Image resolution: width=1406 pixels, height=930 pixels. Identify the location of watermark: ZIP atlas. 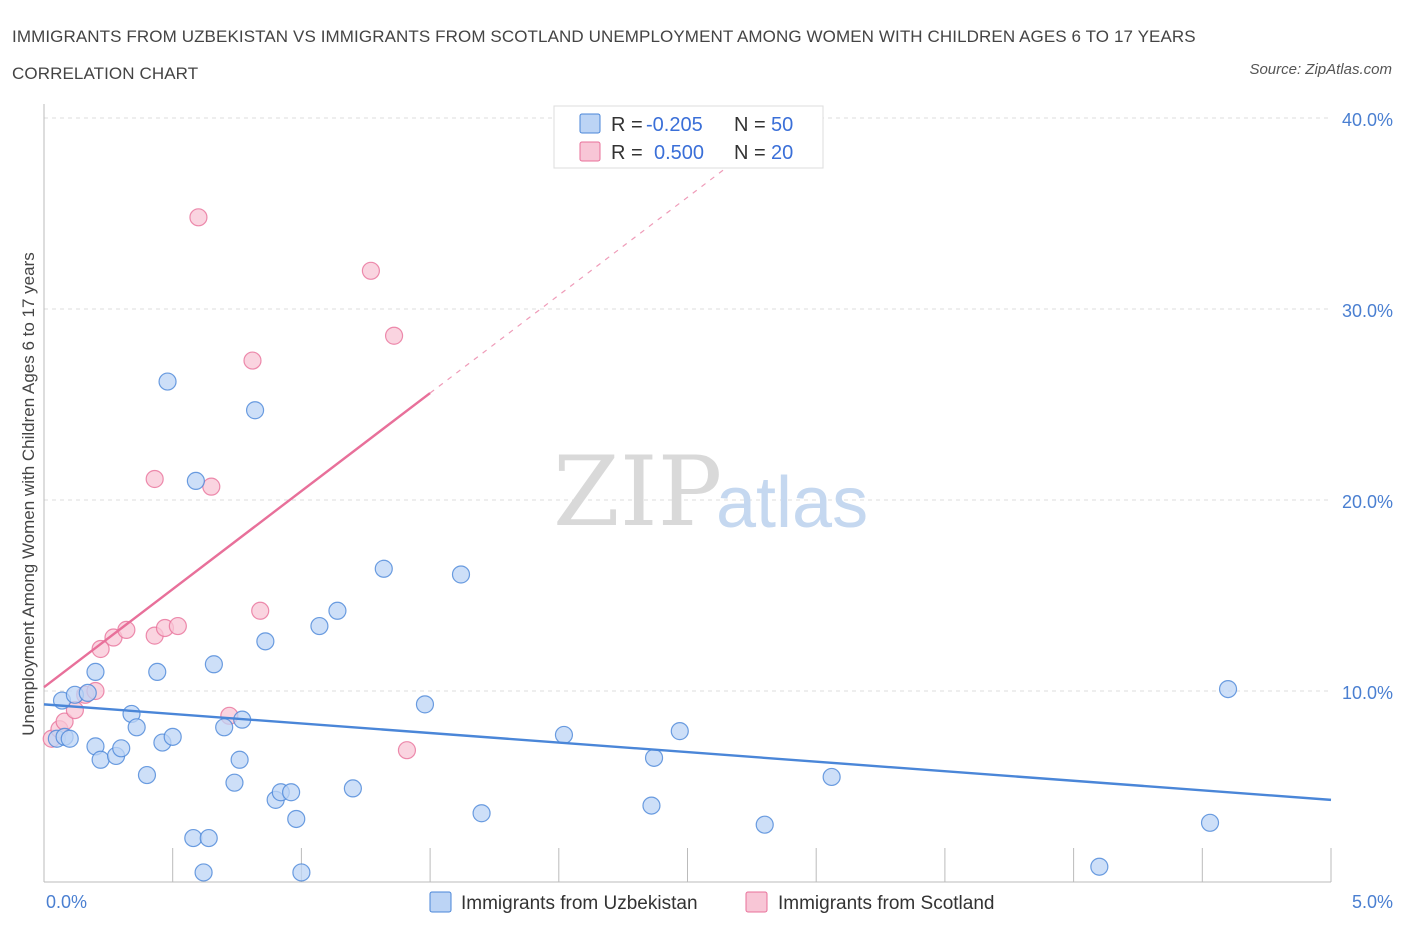
(710, 492).